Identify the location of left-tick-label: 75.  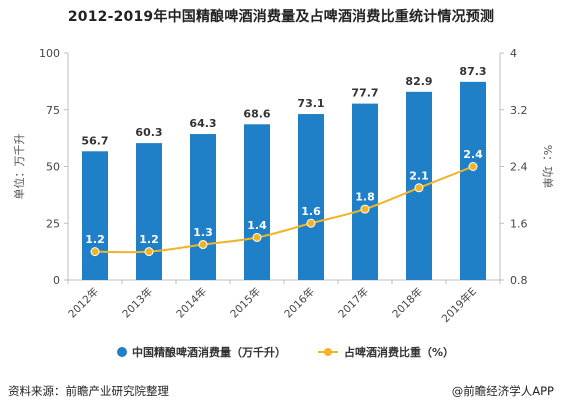
(53, 110).